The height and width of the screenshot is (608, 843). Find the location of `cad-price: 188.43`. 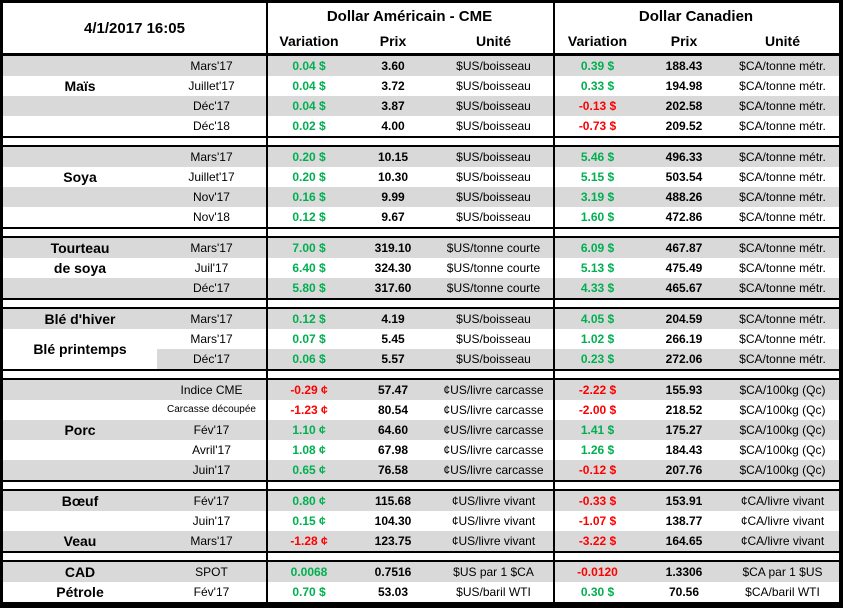

cad-price: 188.43 is located at coordinates (684, 66).